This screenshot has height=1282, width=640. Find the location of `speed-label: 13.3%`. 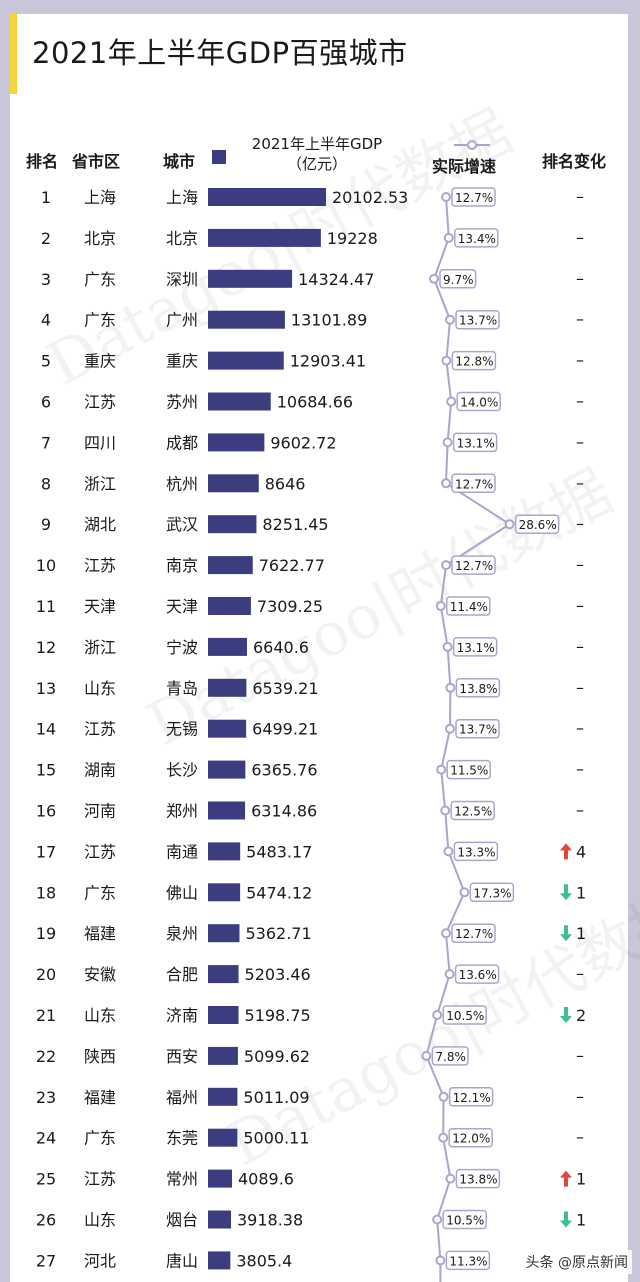

speed-label: 13.3% is located at coordinates (476, 852).